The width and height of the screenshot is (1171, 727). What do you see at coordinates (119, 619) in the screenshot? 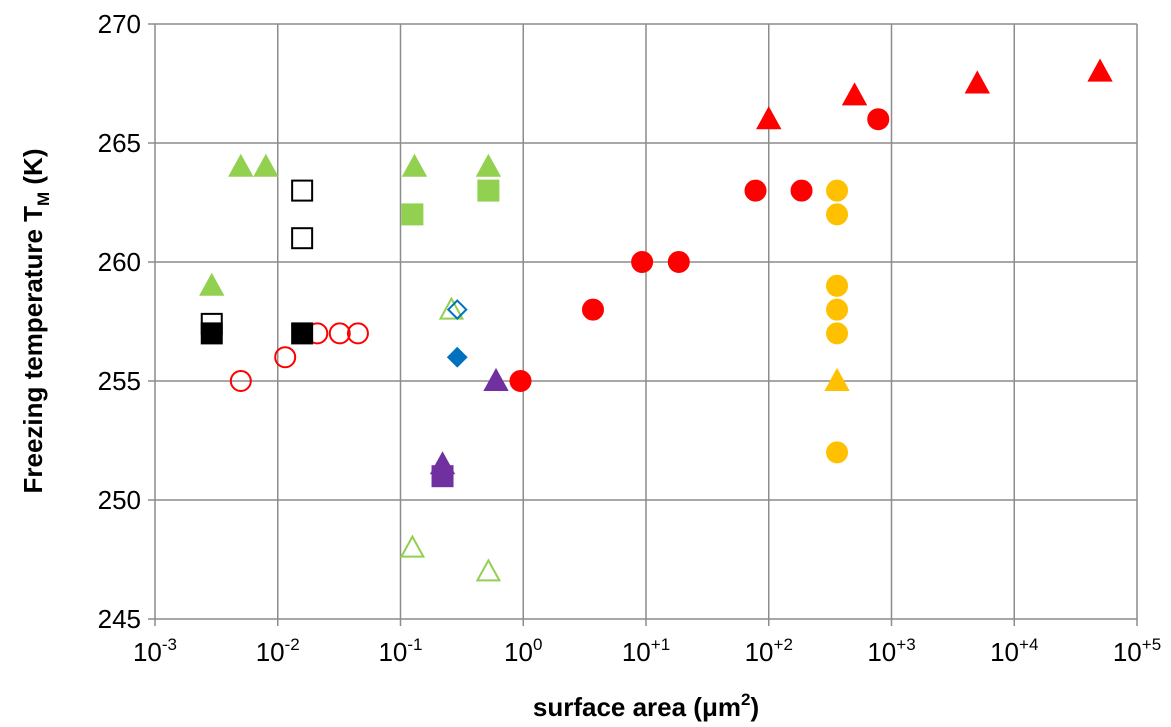
I see `y-tick-label: 245` at bounding box center [119, 619].